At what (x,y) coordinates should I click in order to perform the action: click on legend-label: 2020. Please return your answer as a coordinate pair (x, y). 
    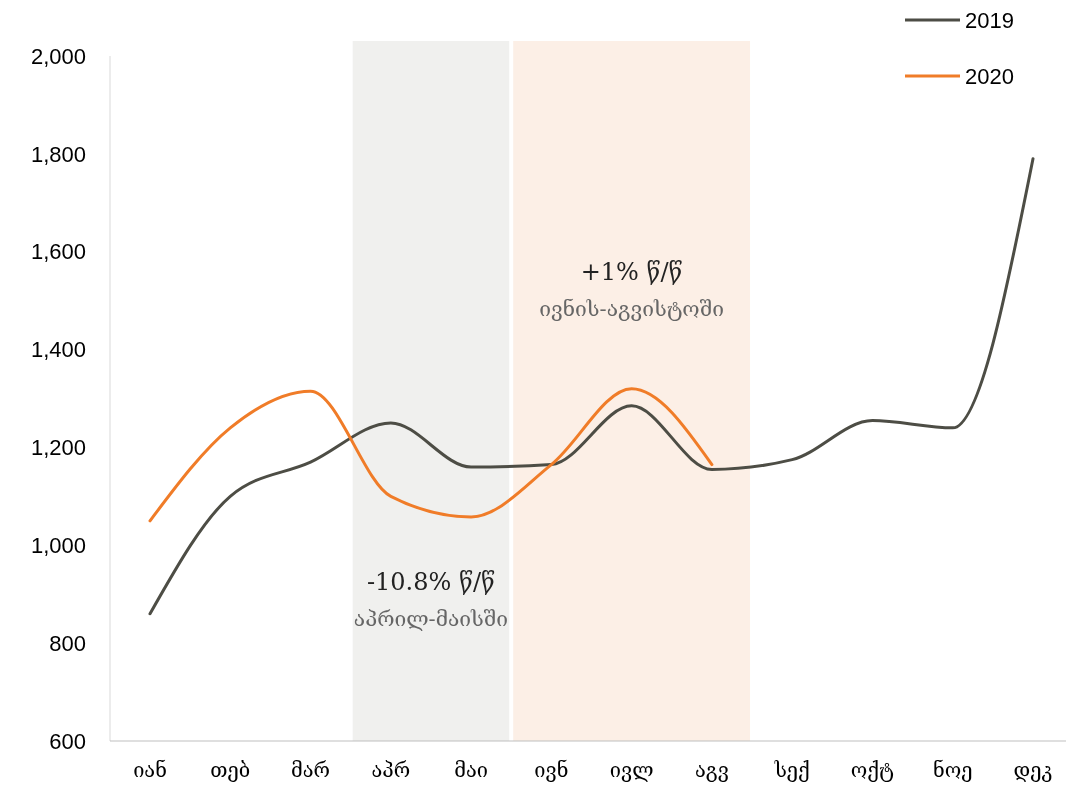
    Looking at the image, I should click on (989, 76).